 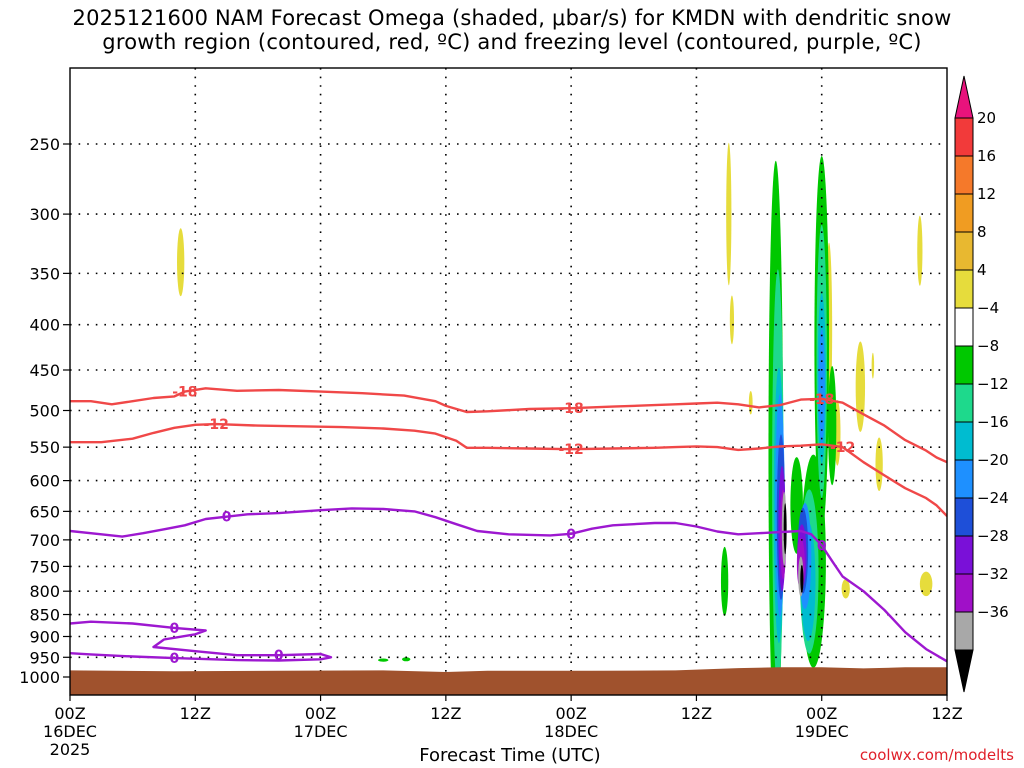 I want to click on x-tick-year: 2025, so click(x=70, y=749).